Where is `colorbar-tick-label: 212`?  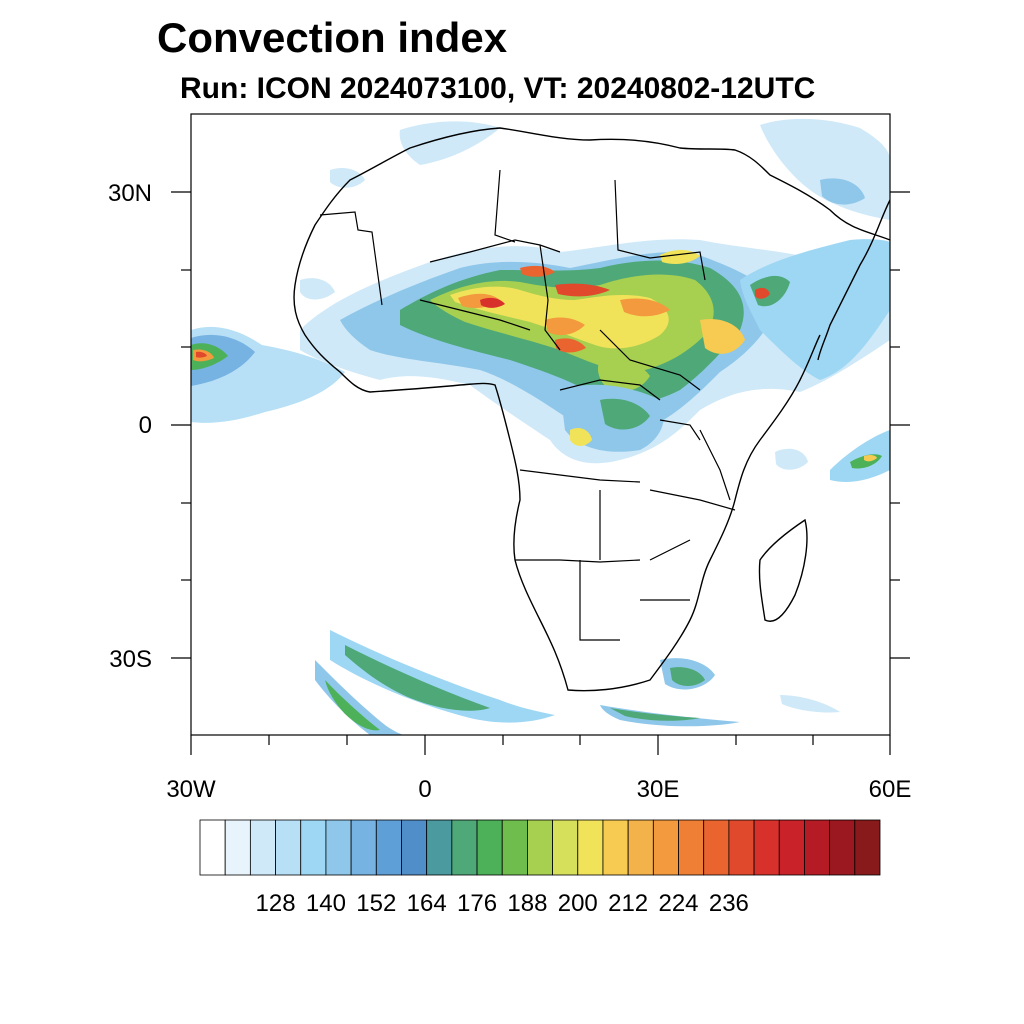 colorbar-tick-label: 212 is located at coordinates (628, 903).